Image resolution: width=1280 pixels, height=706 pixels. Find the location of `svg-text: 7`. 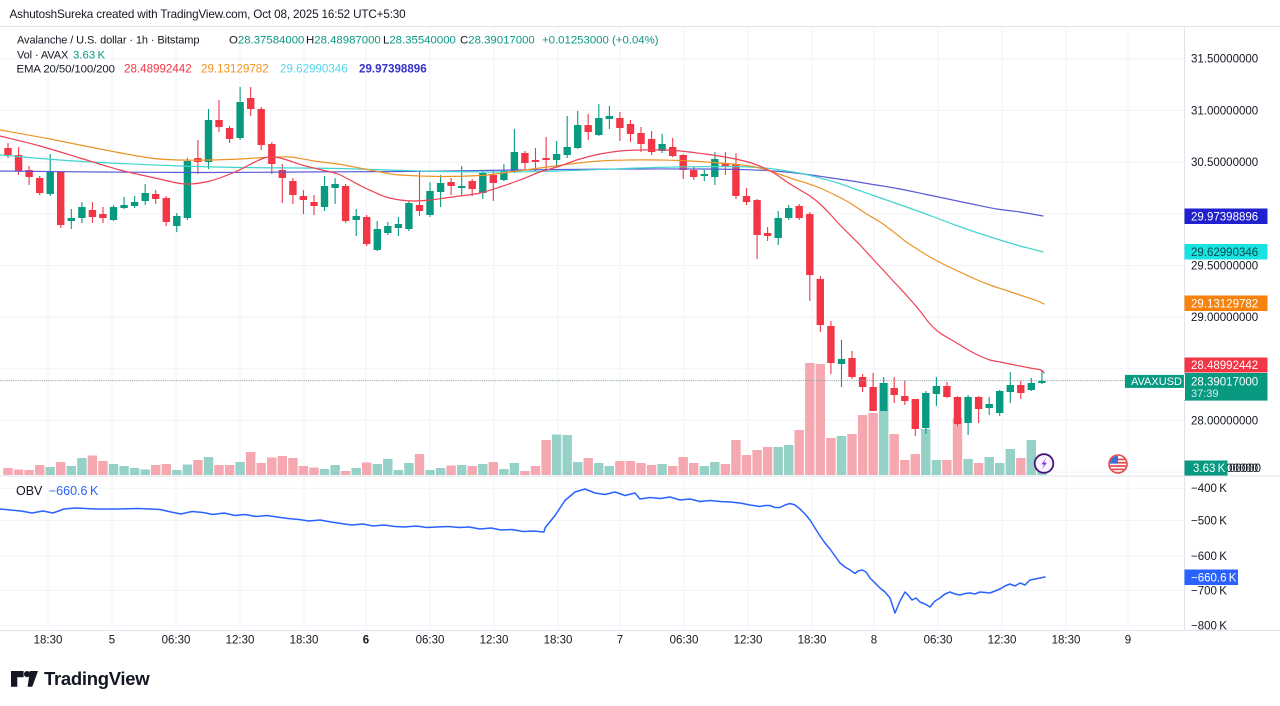

svg-text: 7 is located at coordinates (620, 641).